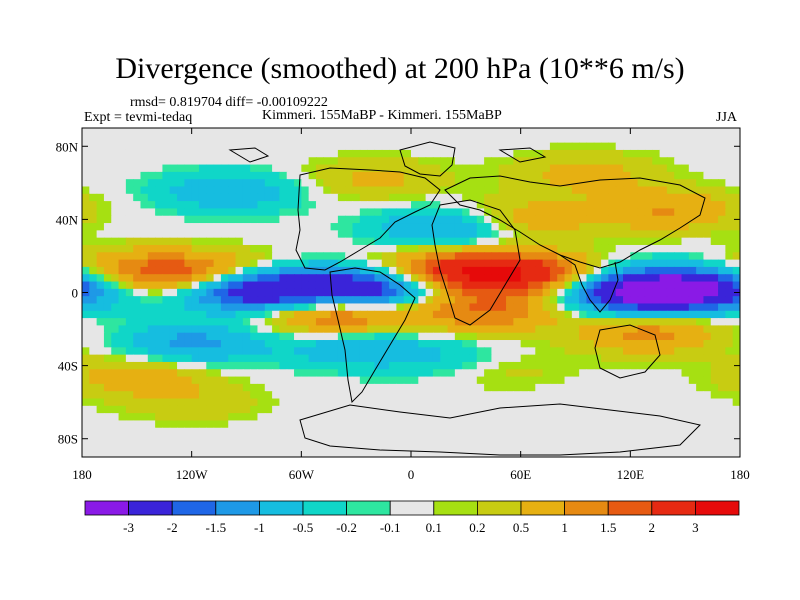 The image size is (800, 600). What do you see at coordinates (476, 262) in the screenshot?
I see `coastline-africa` at bounding box center [476, 262].